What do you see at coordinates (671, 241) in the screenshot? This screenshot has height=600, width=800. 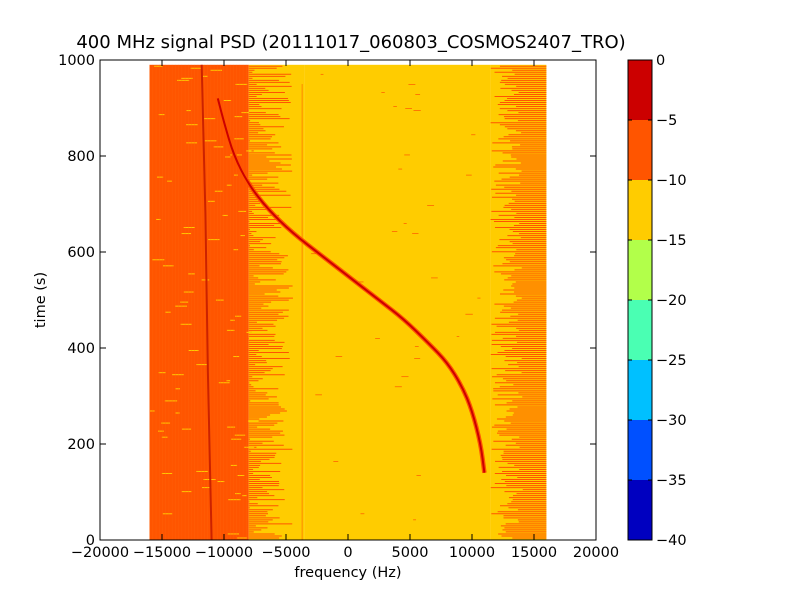 I see `colorbar-tick-label: −15` at bounding box center [671, 241].